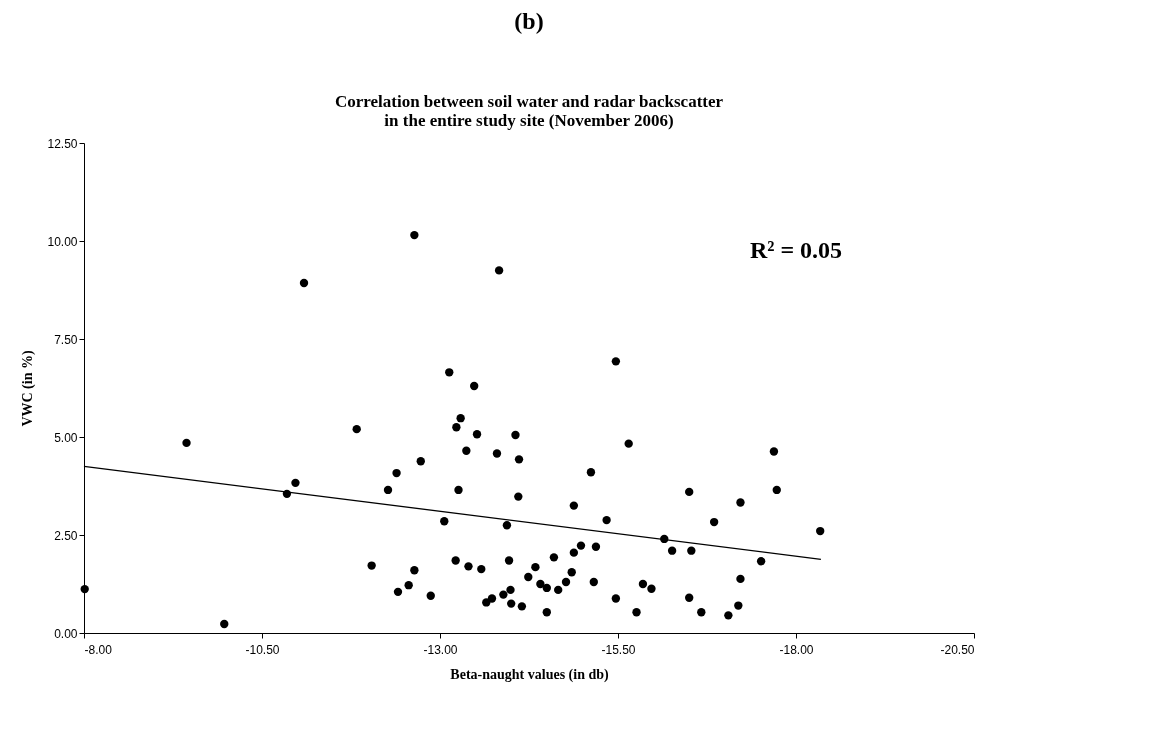  I want to click on y-tick-label: 7.50, so click(66, 339).